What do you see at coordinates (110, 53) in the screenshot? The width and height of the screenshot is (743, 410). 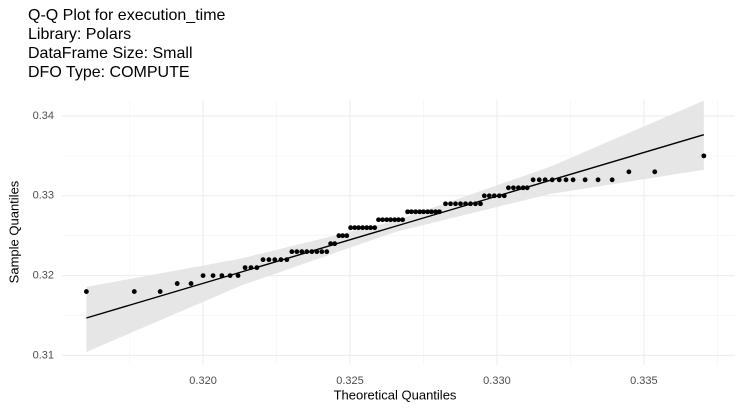 I see `chart-subtitle: DataFrame Size: Small` at bounding box center [110, 53].